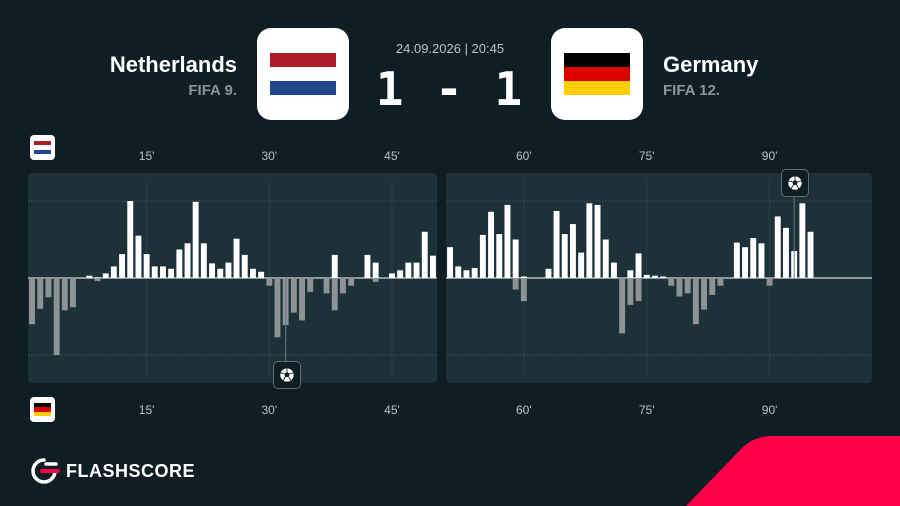  I want to click on away-team-name: Germany, so click(711, 64).